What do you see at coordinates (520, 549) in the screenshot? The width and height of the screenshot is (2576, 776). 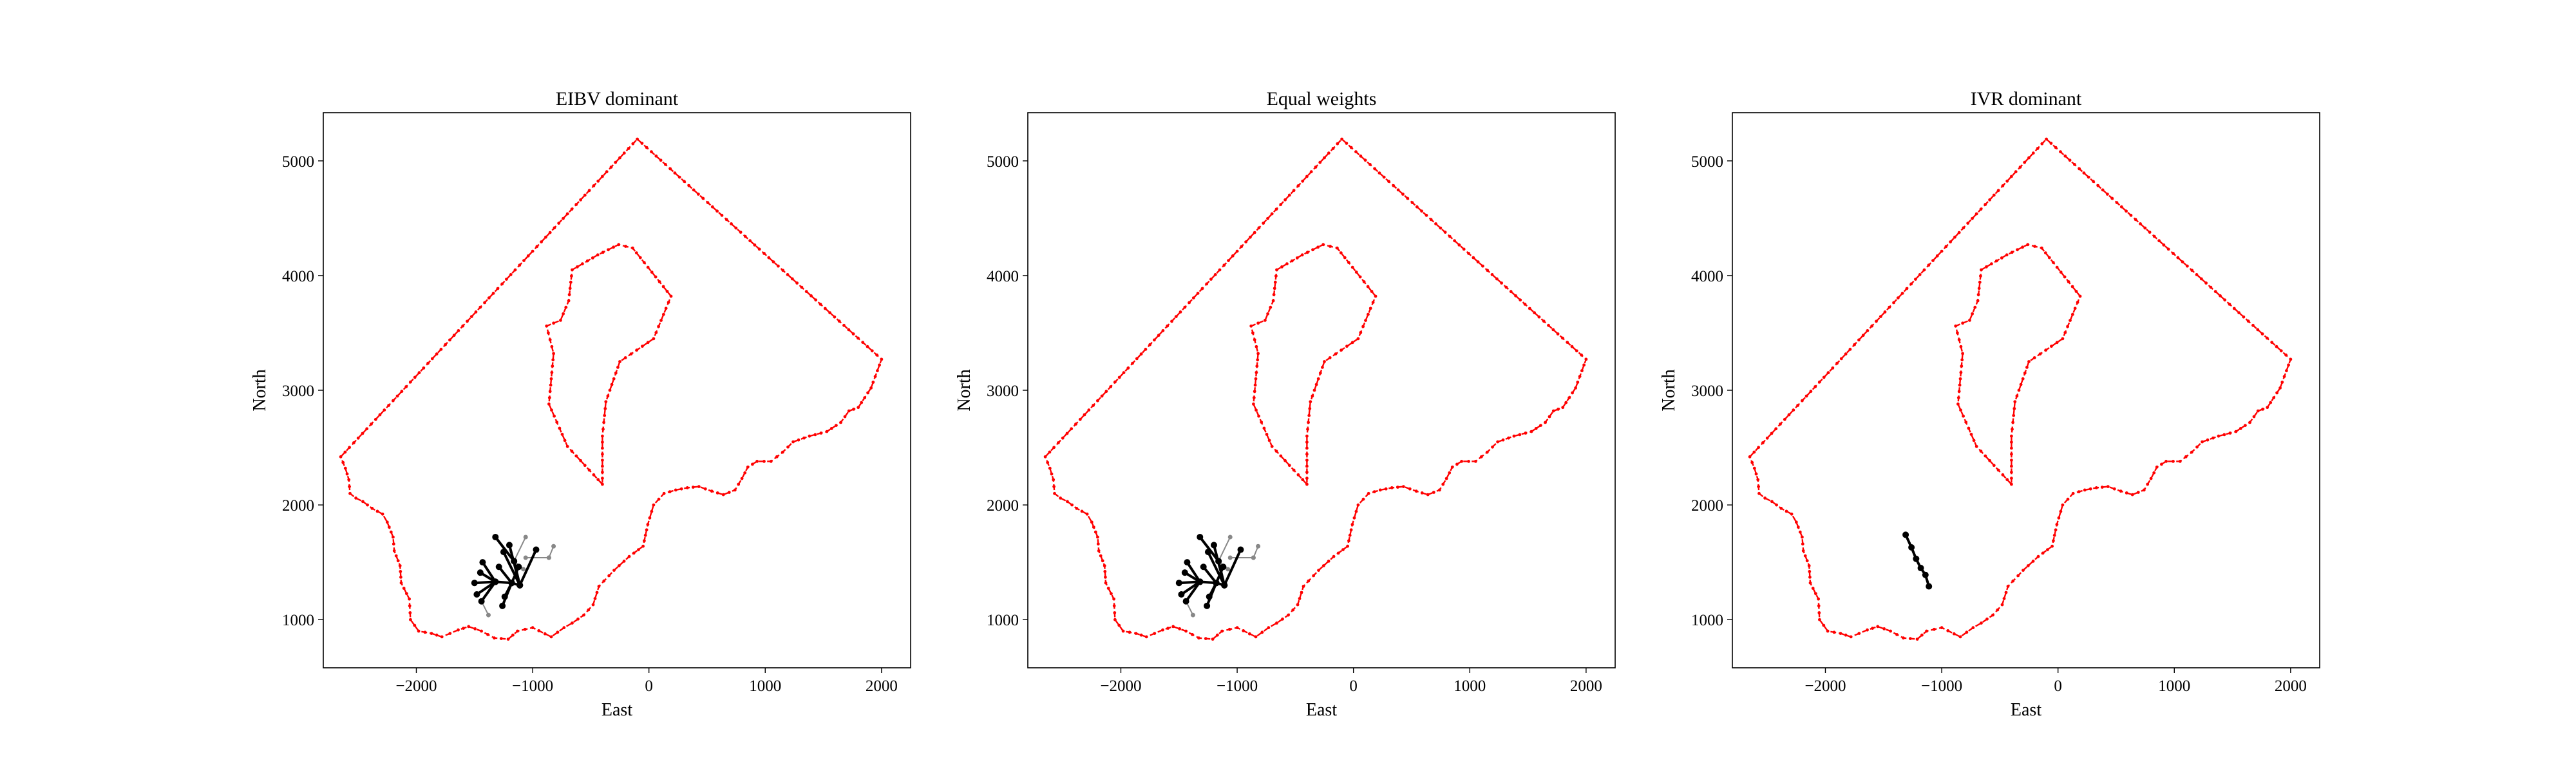 I see `candidate-edge` at bounding box center [520, 549].